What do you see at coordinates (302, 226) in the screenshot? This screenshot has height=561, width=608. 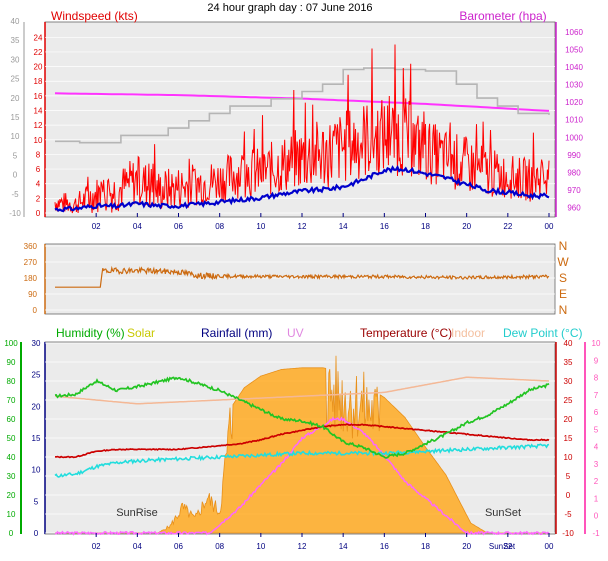 I see `wind-x-tick: 12` at bounding box center [302, 226].